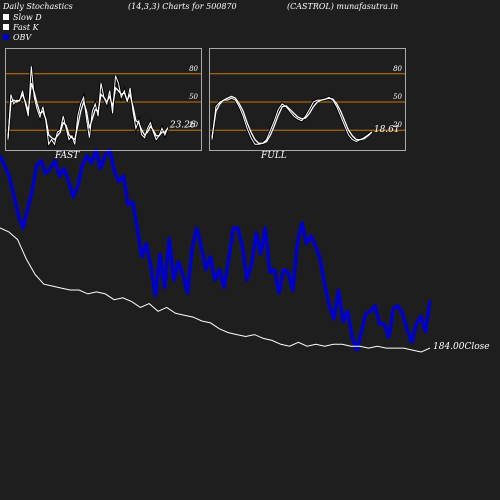 This screenshot has height=500, width=500. Describe the element at coordinates (88, 112) in the screenshot. I see `fast-series-1-line` at that location.